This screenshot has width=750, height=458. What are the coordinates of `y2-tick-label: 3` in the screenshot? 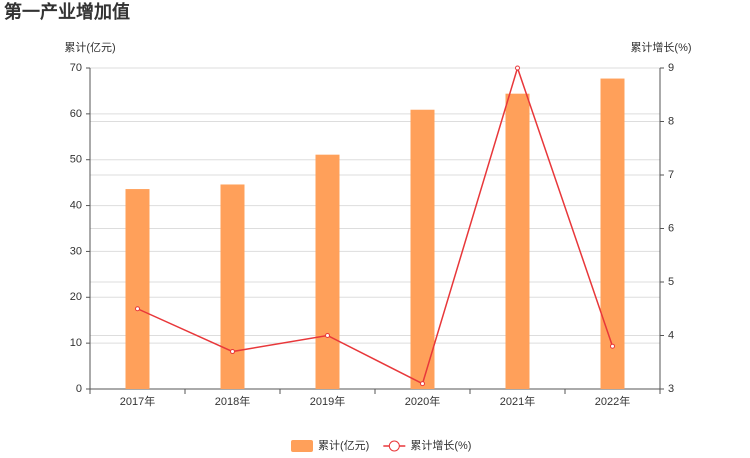 It's located at (671, 389).